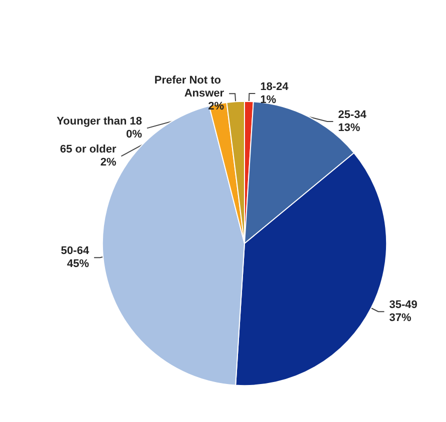 Image resolution: width=446 pixels, height=422 pixels. What do you see at coordinates (349, 128) in the screenshot?
I see `data-label: 13%` at bounding box center [349, 128].